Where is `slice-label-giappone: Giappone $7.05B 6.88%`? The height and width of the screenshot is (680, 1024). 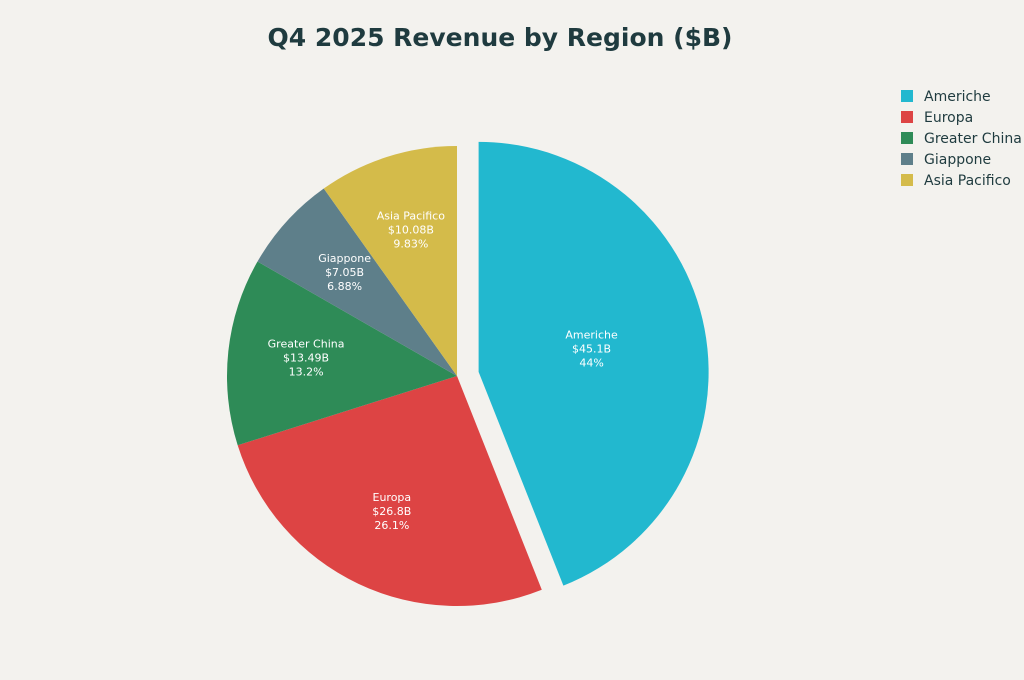
slice-label-giappone: Giappone $7.05B 6.88% is located at coordinates (344, 272).